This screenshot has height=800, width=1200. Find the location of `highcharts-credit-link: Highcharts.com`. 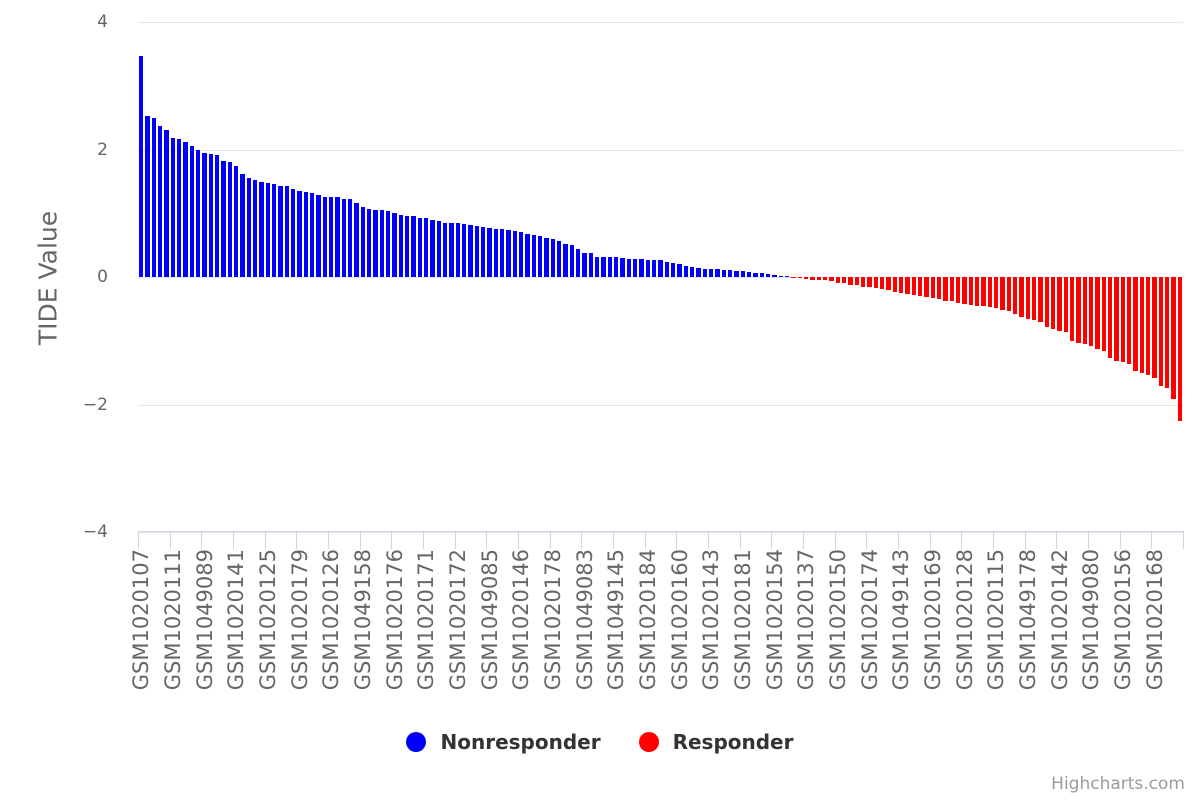

highcharts-credit-link: Highcharts.com is located at coordinates (1118, 784).